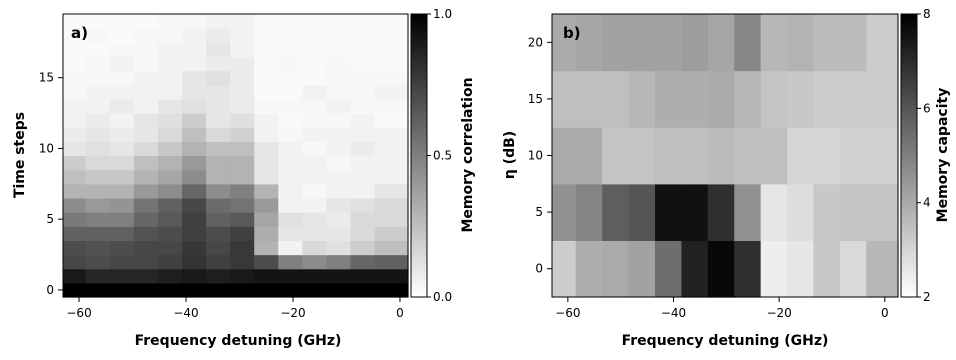  I want to click on heatmap-a-cell-r5-c3, so click(146, 219).